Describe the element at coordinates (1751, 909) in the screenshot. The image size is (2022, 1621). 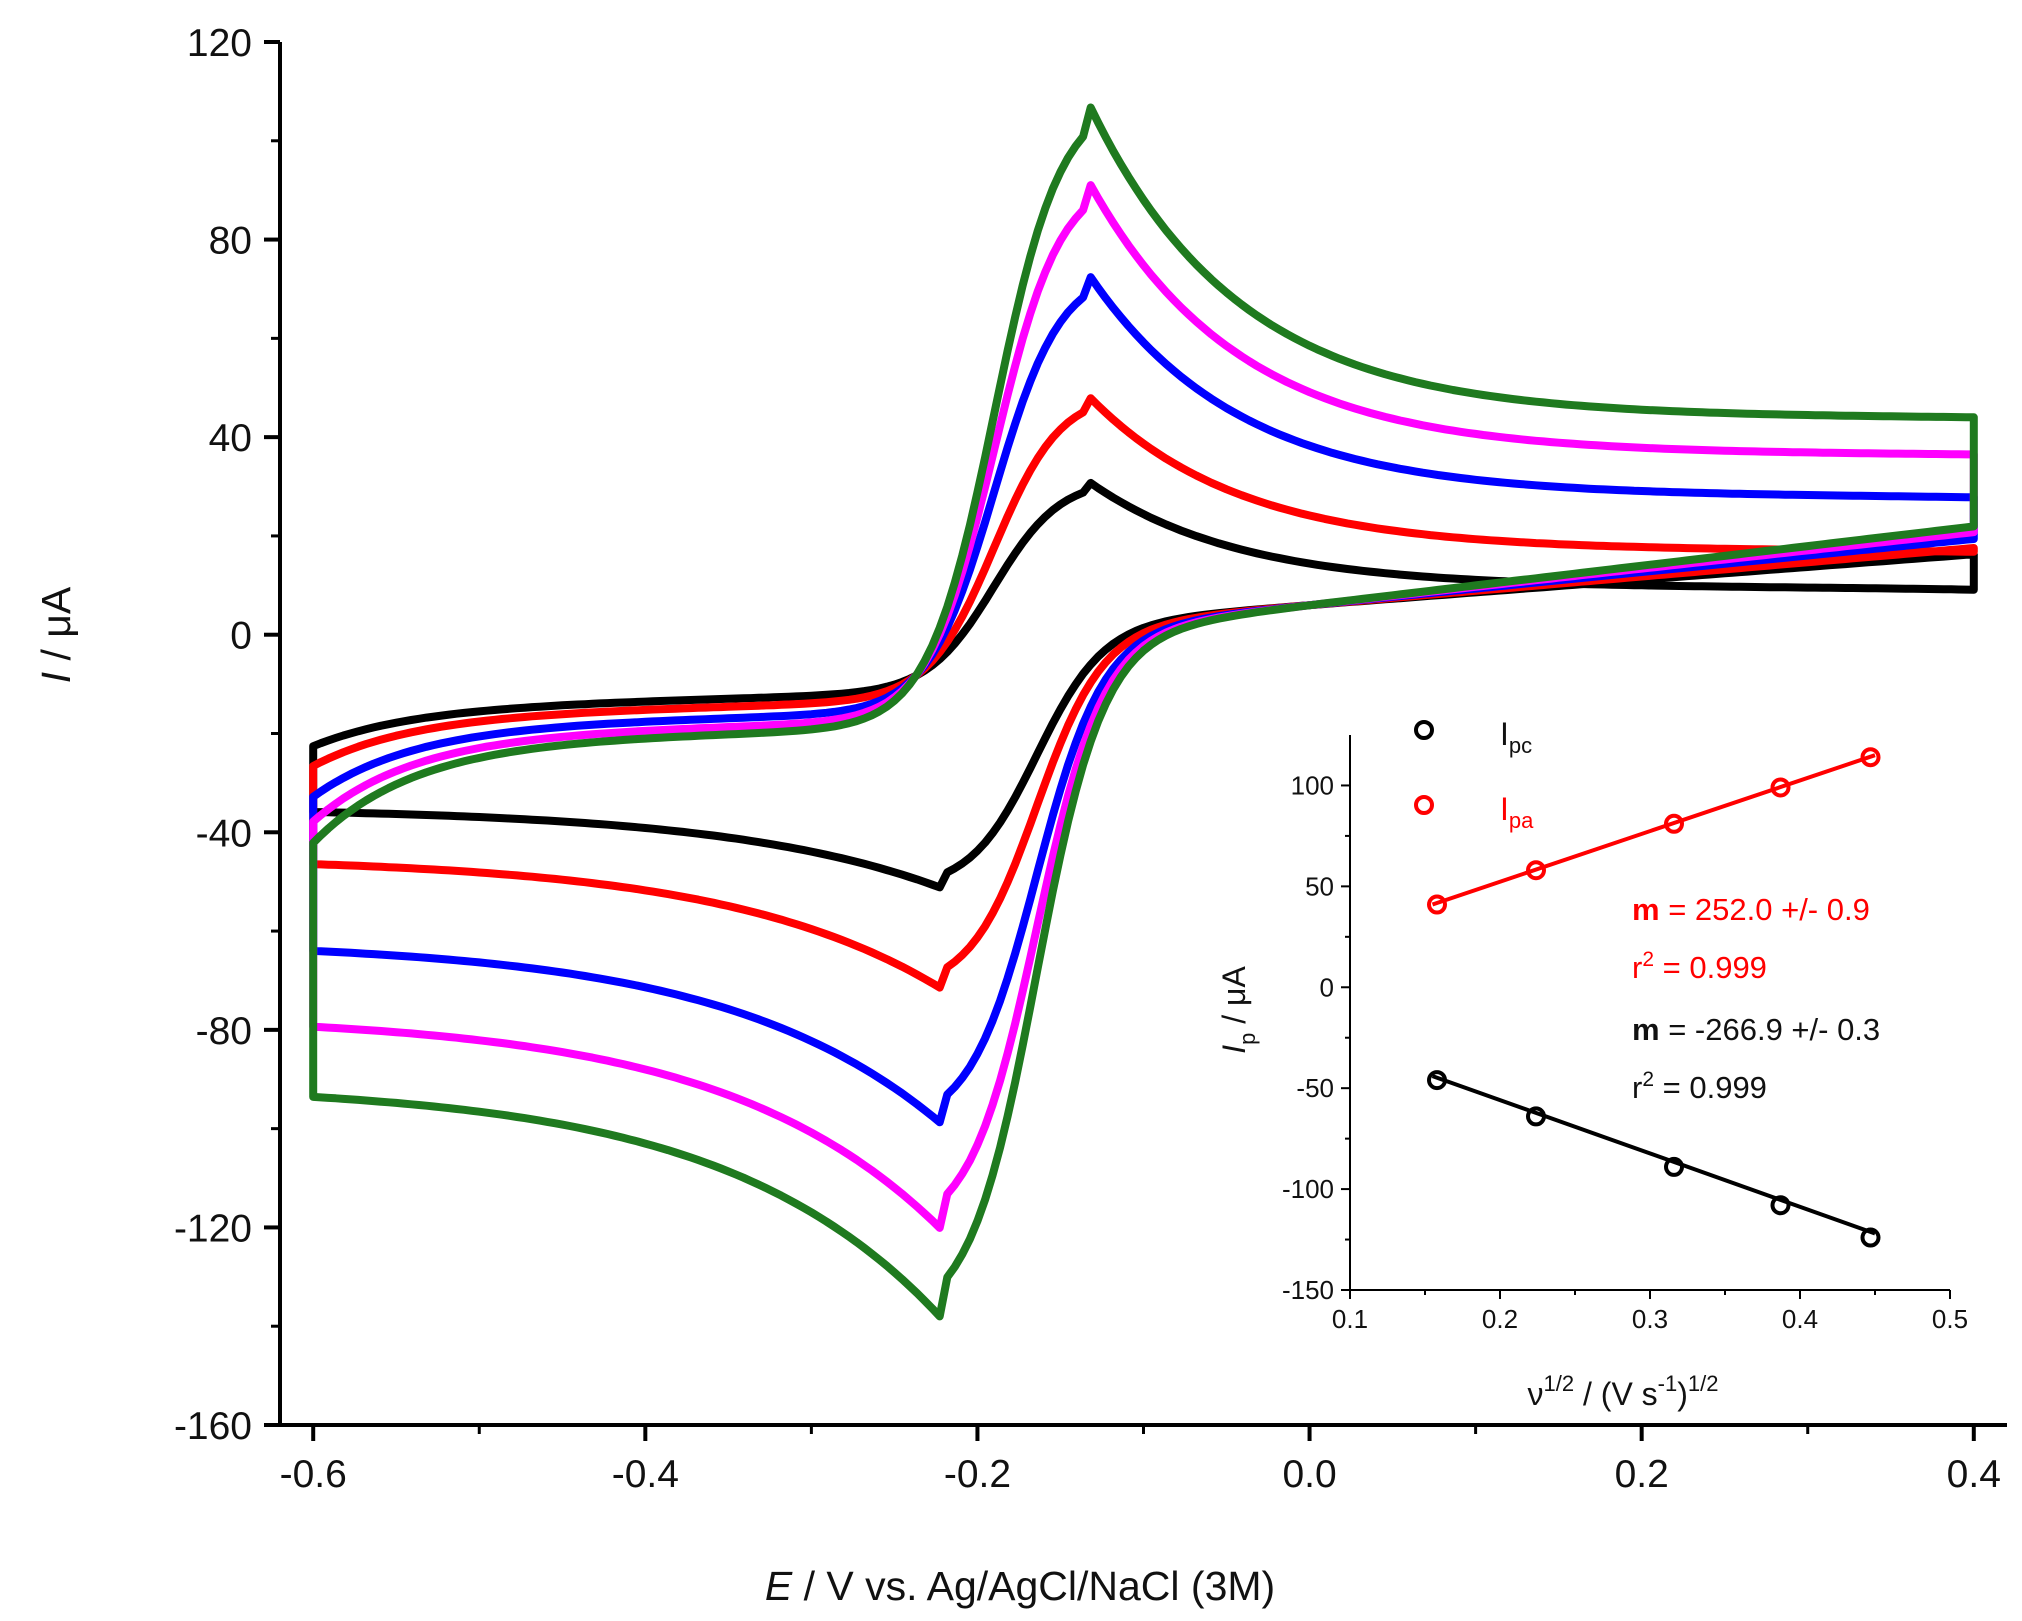
I see `annotation-slope-ipa: m = 252.0 +/- 0.9` at that location.